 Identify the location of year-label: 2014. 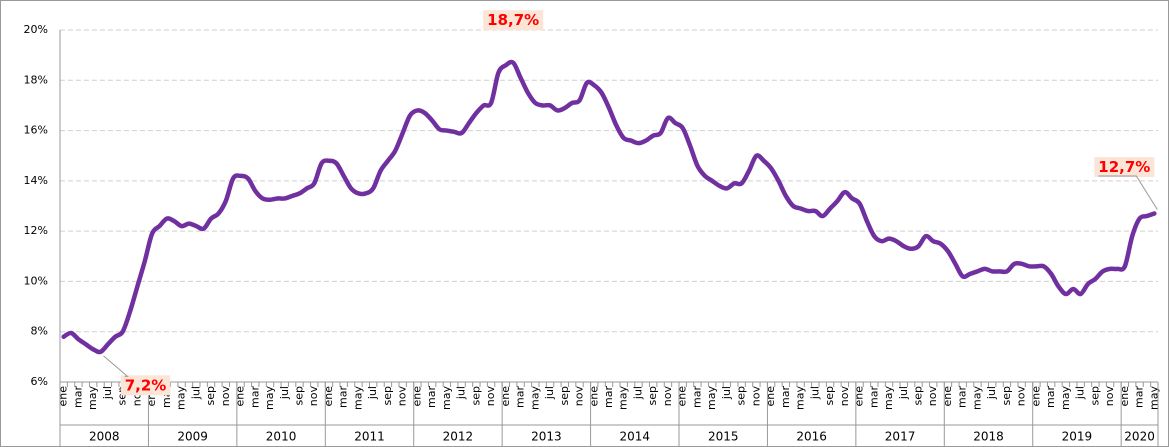
(635, 437).